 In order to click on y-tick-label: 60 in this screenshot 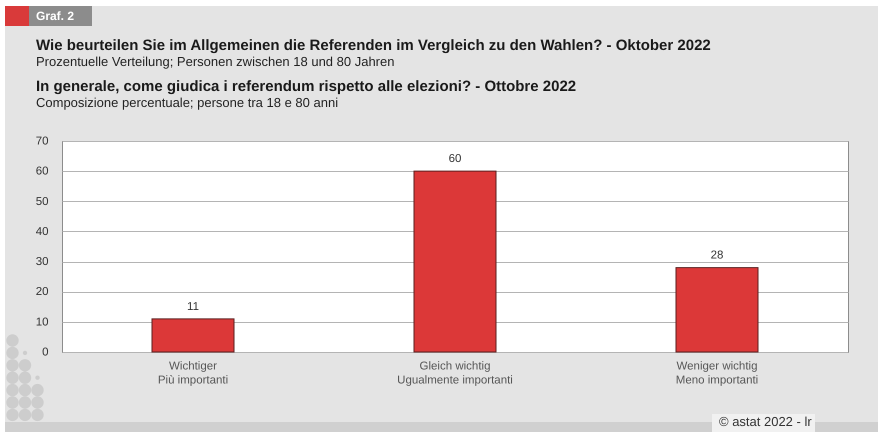, I will do `click(42, 172)`.